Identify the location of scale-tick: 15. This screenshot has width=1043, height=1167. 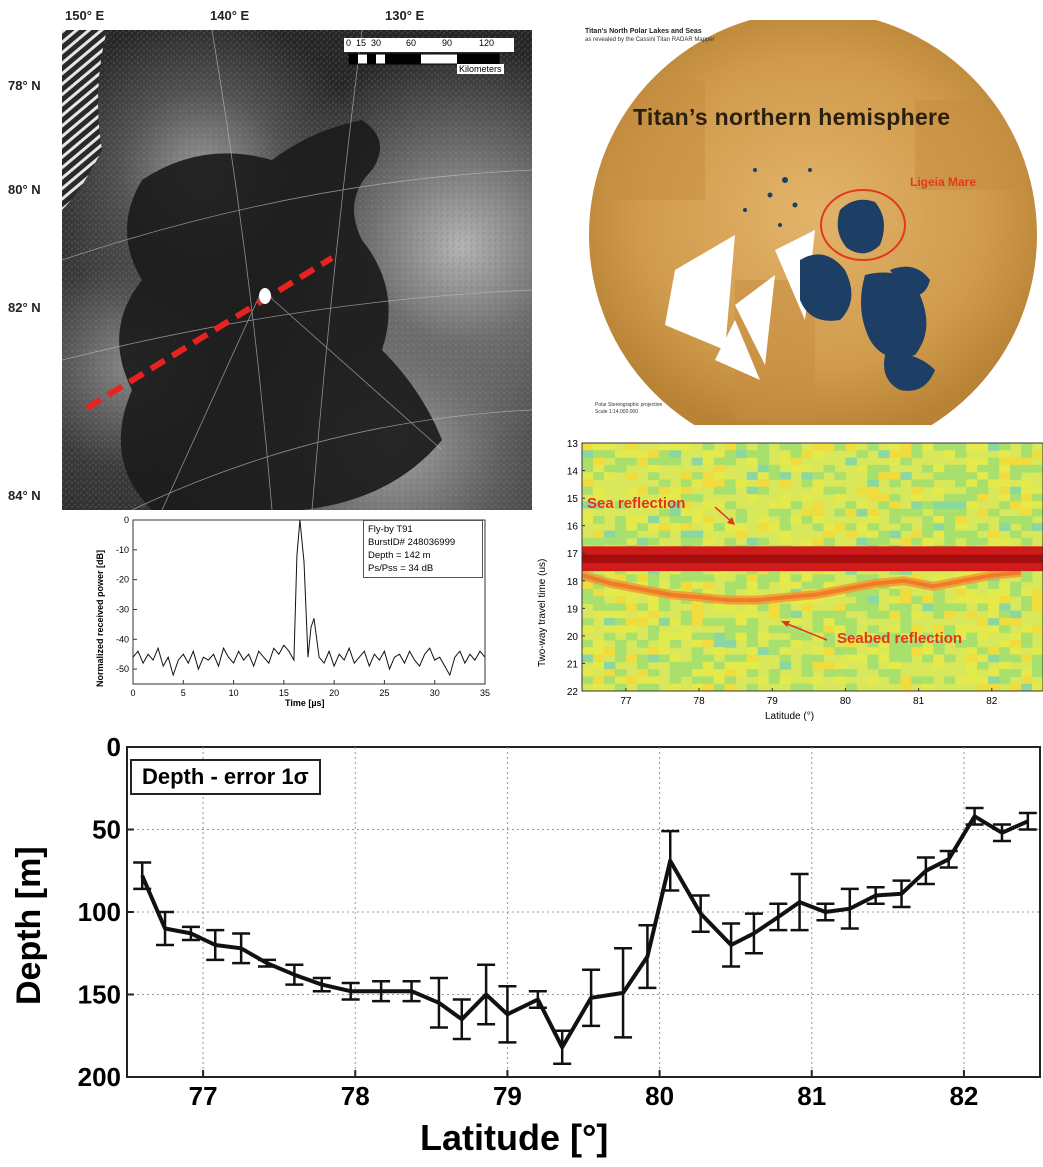
(361, 43).